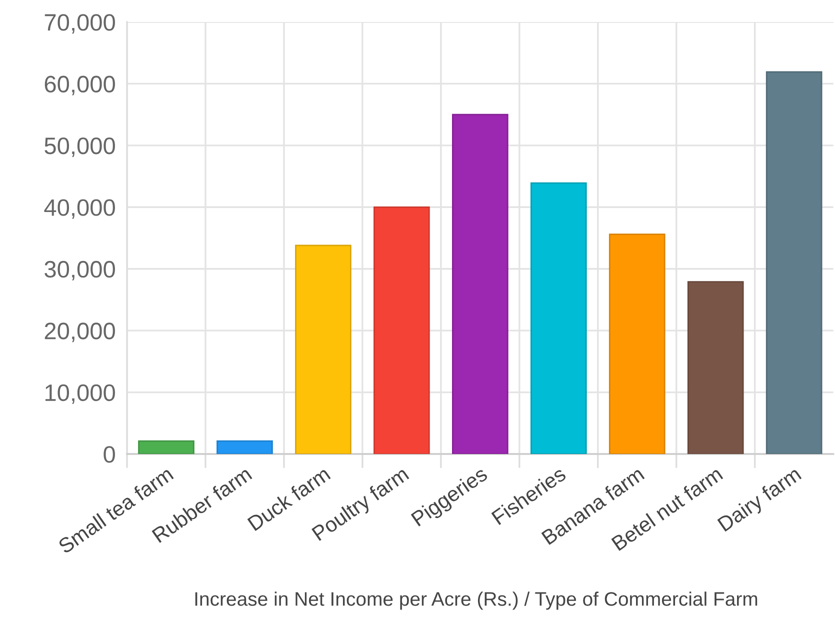 The image size is (835, 619). Describe the element at coordinates (79, 270) in the screenshot. I see `y-tick-label: 30,000` at that location.